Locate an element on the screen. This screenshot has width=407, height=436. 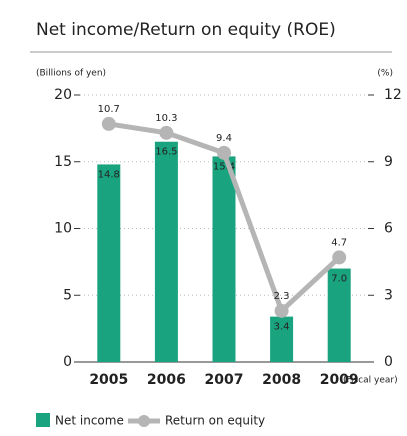
y2-tick-label: 0 is located at coordinates (388, 362).